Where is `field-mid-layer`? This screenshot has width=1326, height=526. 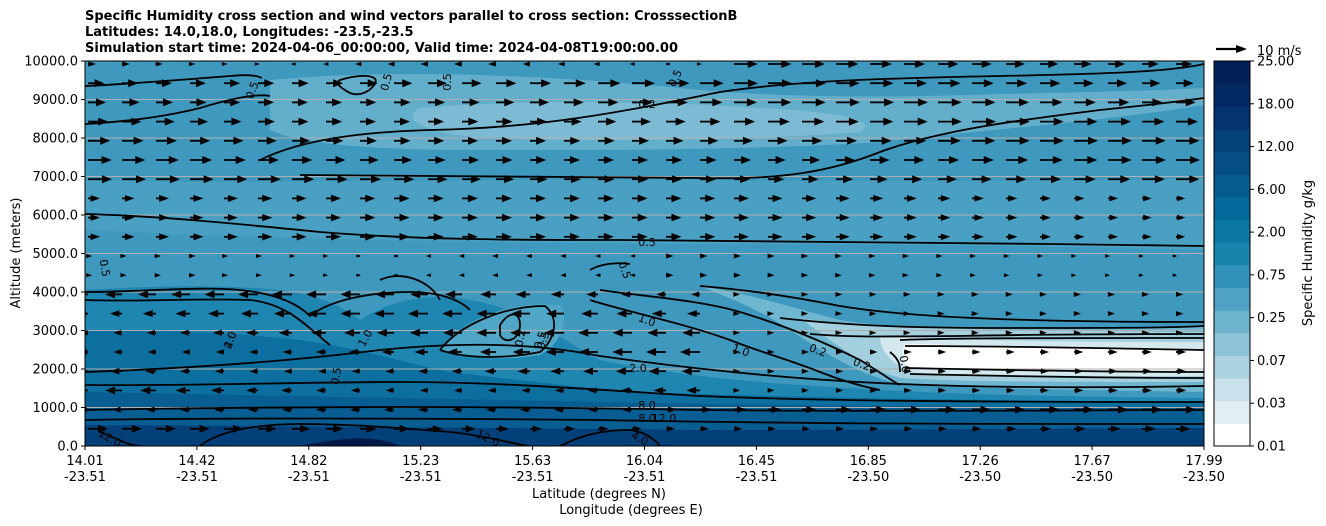
field-mid-layer is located at coordinates (644, 214).